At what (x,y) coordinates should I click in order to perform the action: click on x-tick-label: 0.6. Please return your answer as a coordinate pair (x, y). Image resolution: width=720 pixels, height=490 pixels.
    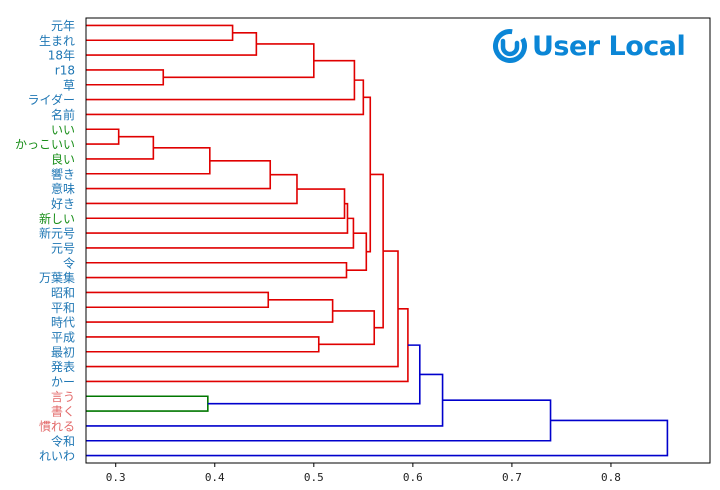
    Looking at the image, I should click on (413, 477).